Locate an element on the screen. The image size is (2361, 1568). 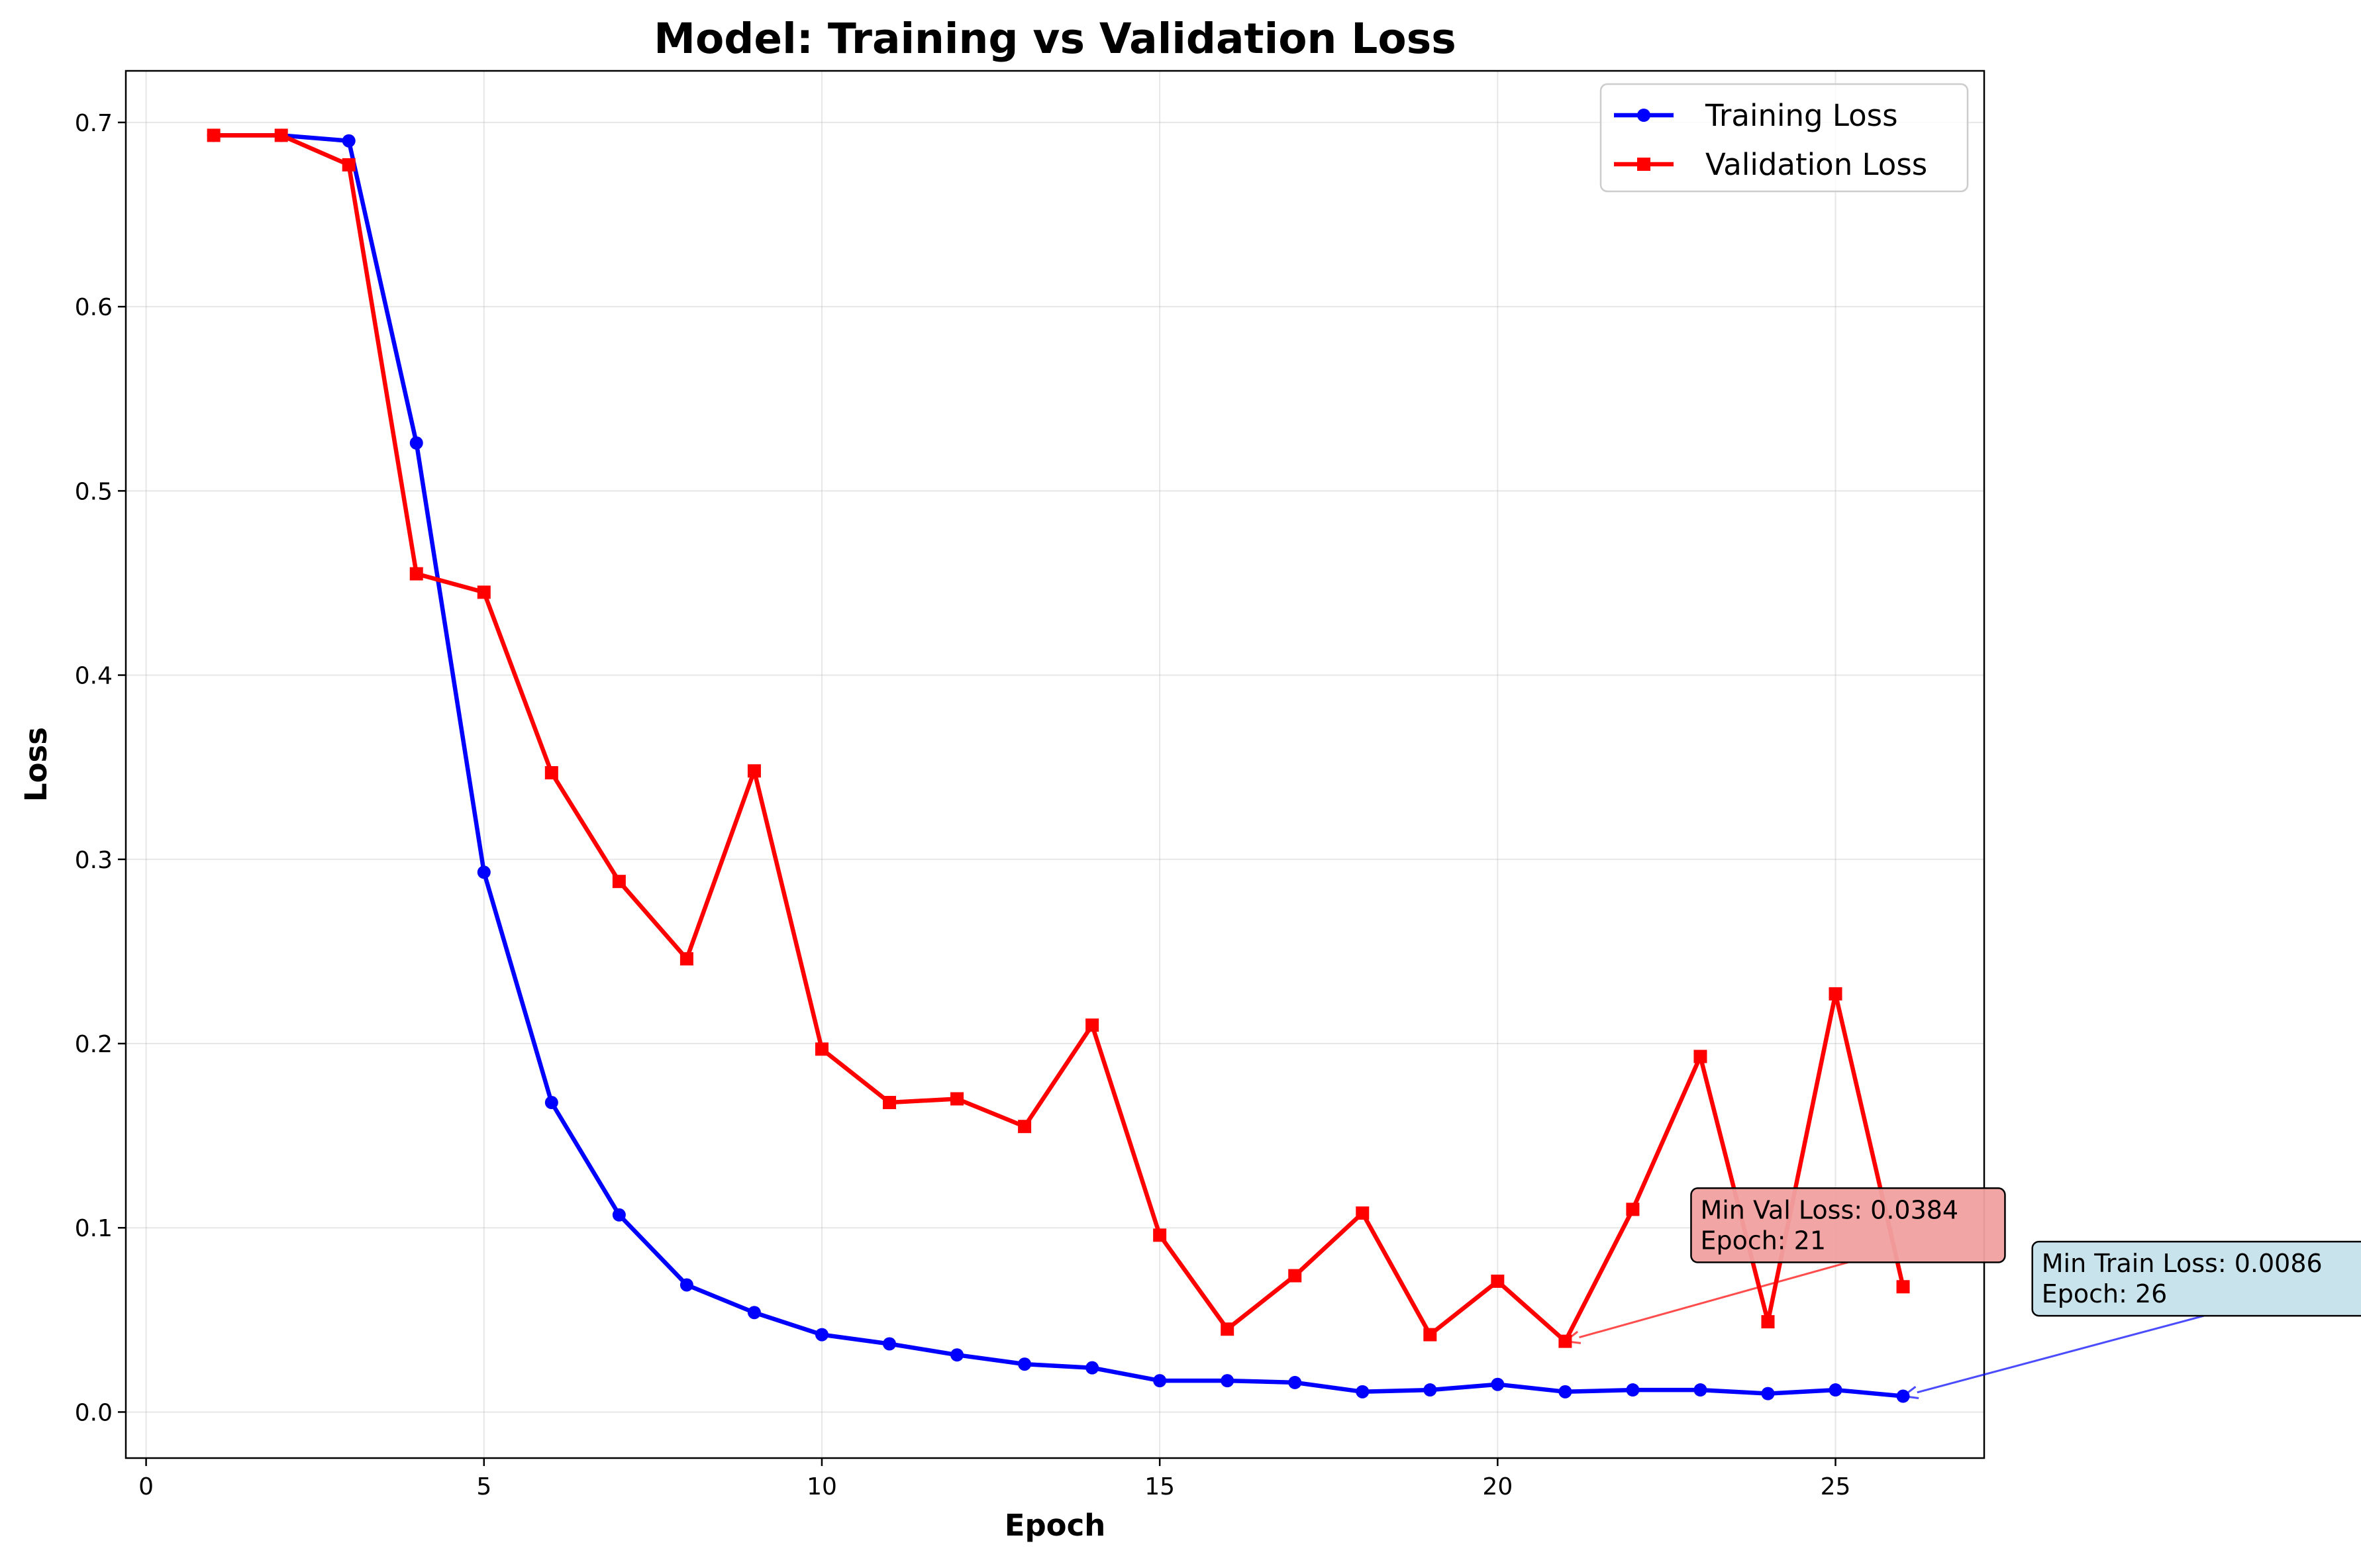
annotation-text: Epoch: 21 is located at coordinates (1763, 1240).